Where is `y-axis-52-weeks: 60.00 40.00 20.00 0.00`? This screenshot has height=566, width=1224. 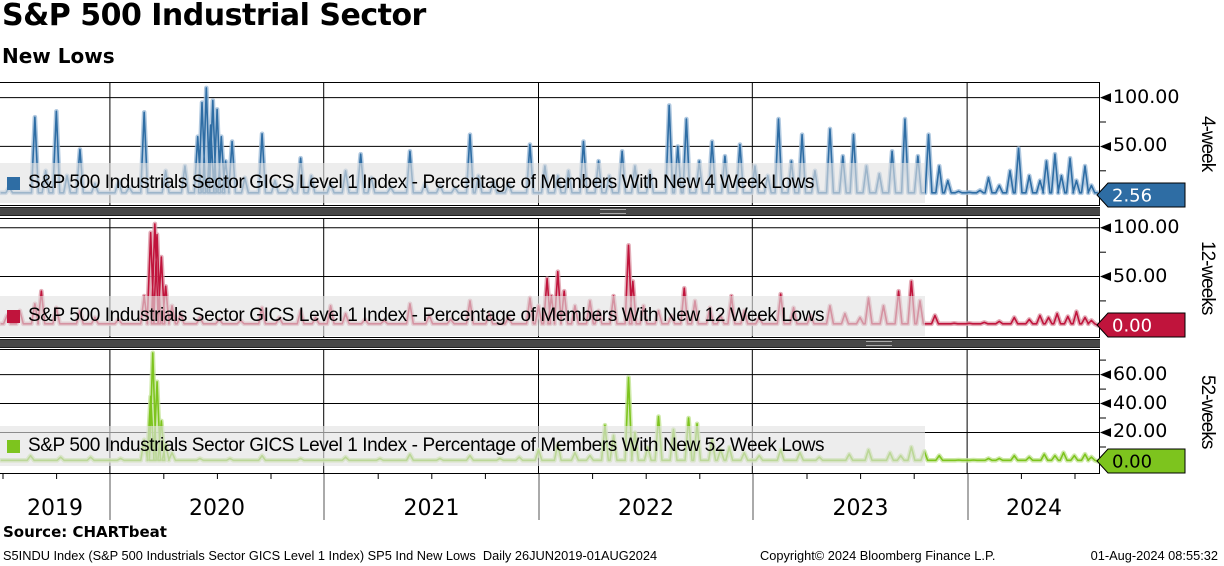 y-axis-52-weeks: 60.00 40.00 20.00 0.00 is located at coordinates (1160, 411).